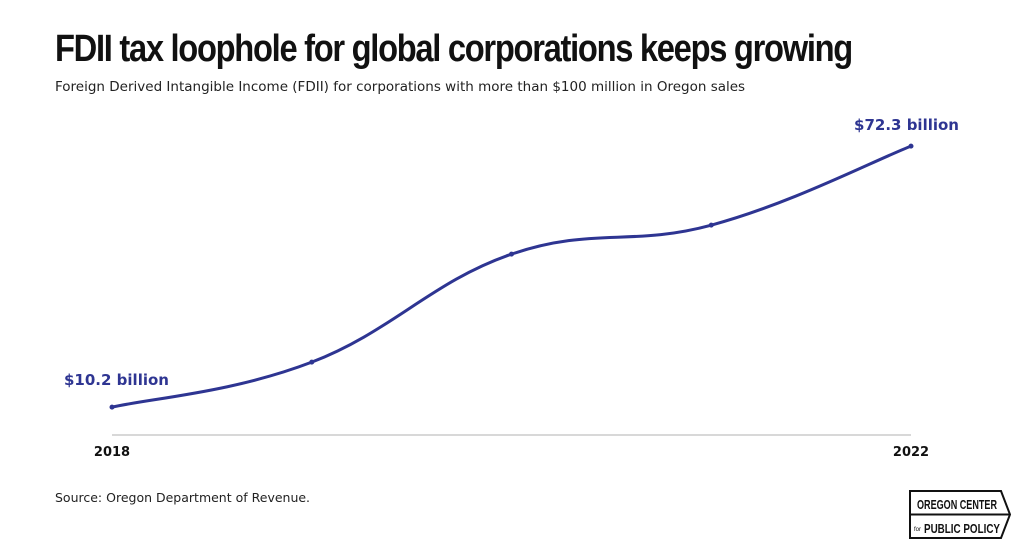  I want to click on data-point-2022, so click(911, 146).